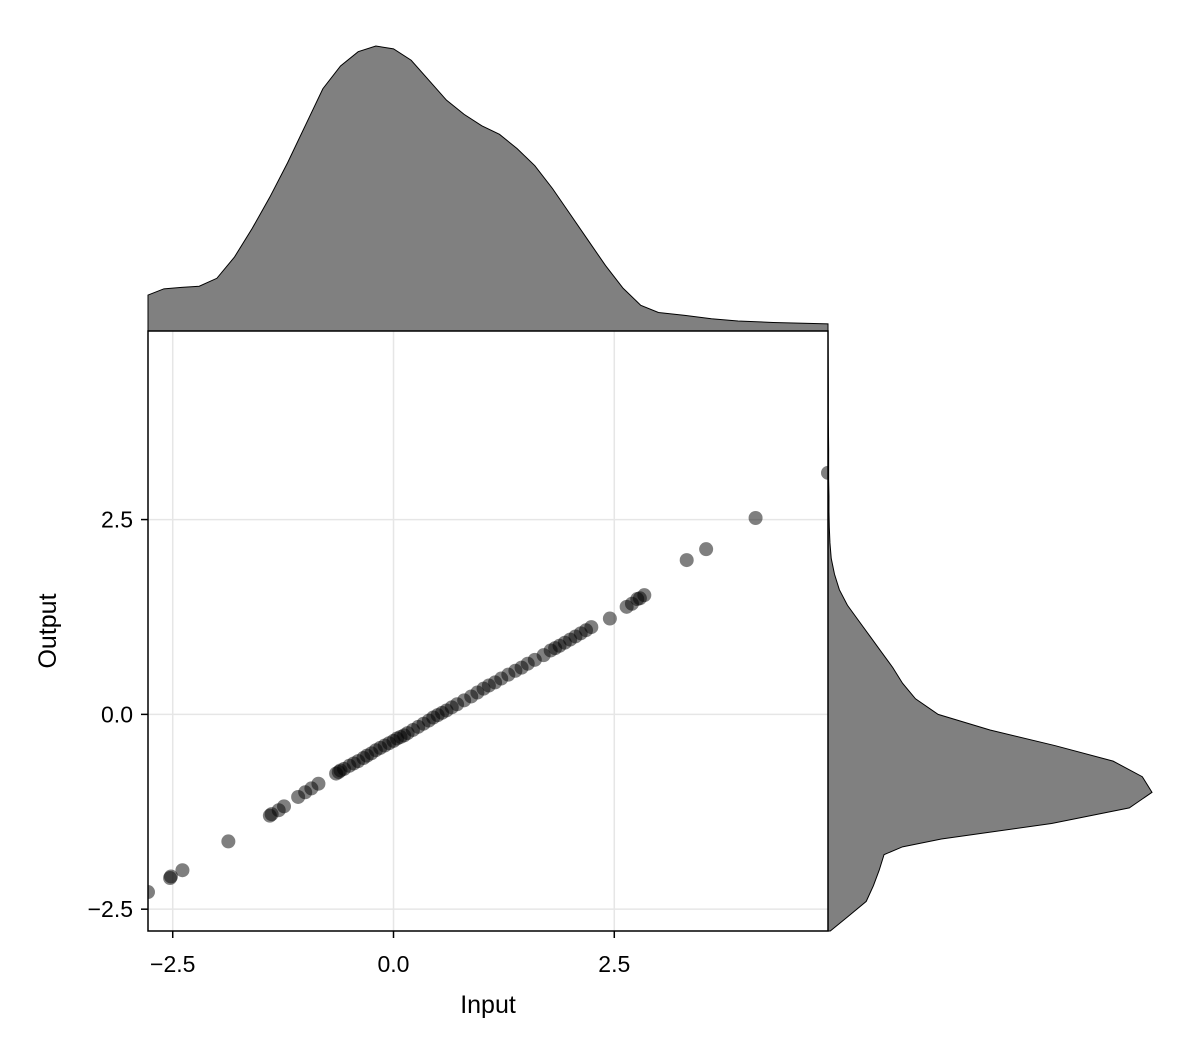 Image resolution: width=1200 pixels, height=1055 pixels. Describe the element at coordinates (488, 1005) in the screenshot. I see `x-axis-label: Input` at that location.